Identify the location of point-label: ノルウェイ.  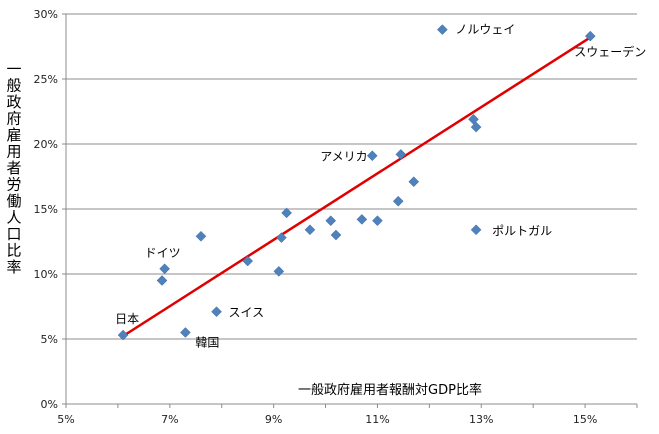
(485, 30).